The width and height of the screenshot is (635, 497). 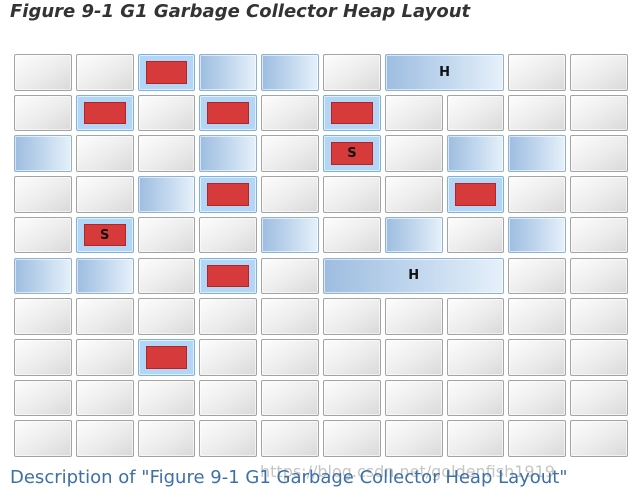 What do you see at coordinates (407, 471) in the screenshot?
I see `watermark: https://blog.csdn.net/goldenfish1919` at bounding box center [407, 471].